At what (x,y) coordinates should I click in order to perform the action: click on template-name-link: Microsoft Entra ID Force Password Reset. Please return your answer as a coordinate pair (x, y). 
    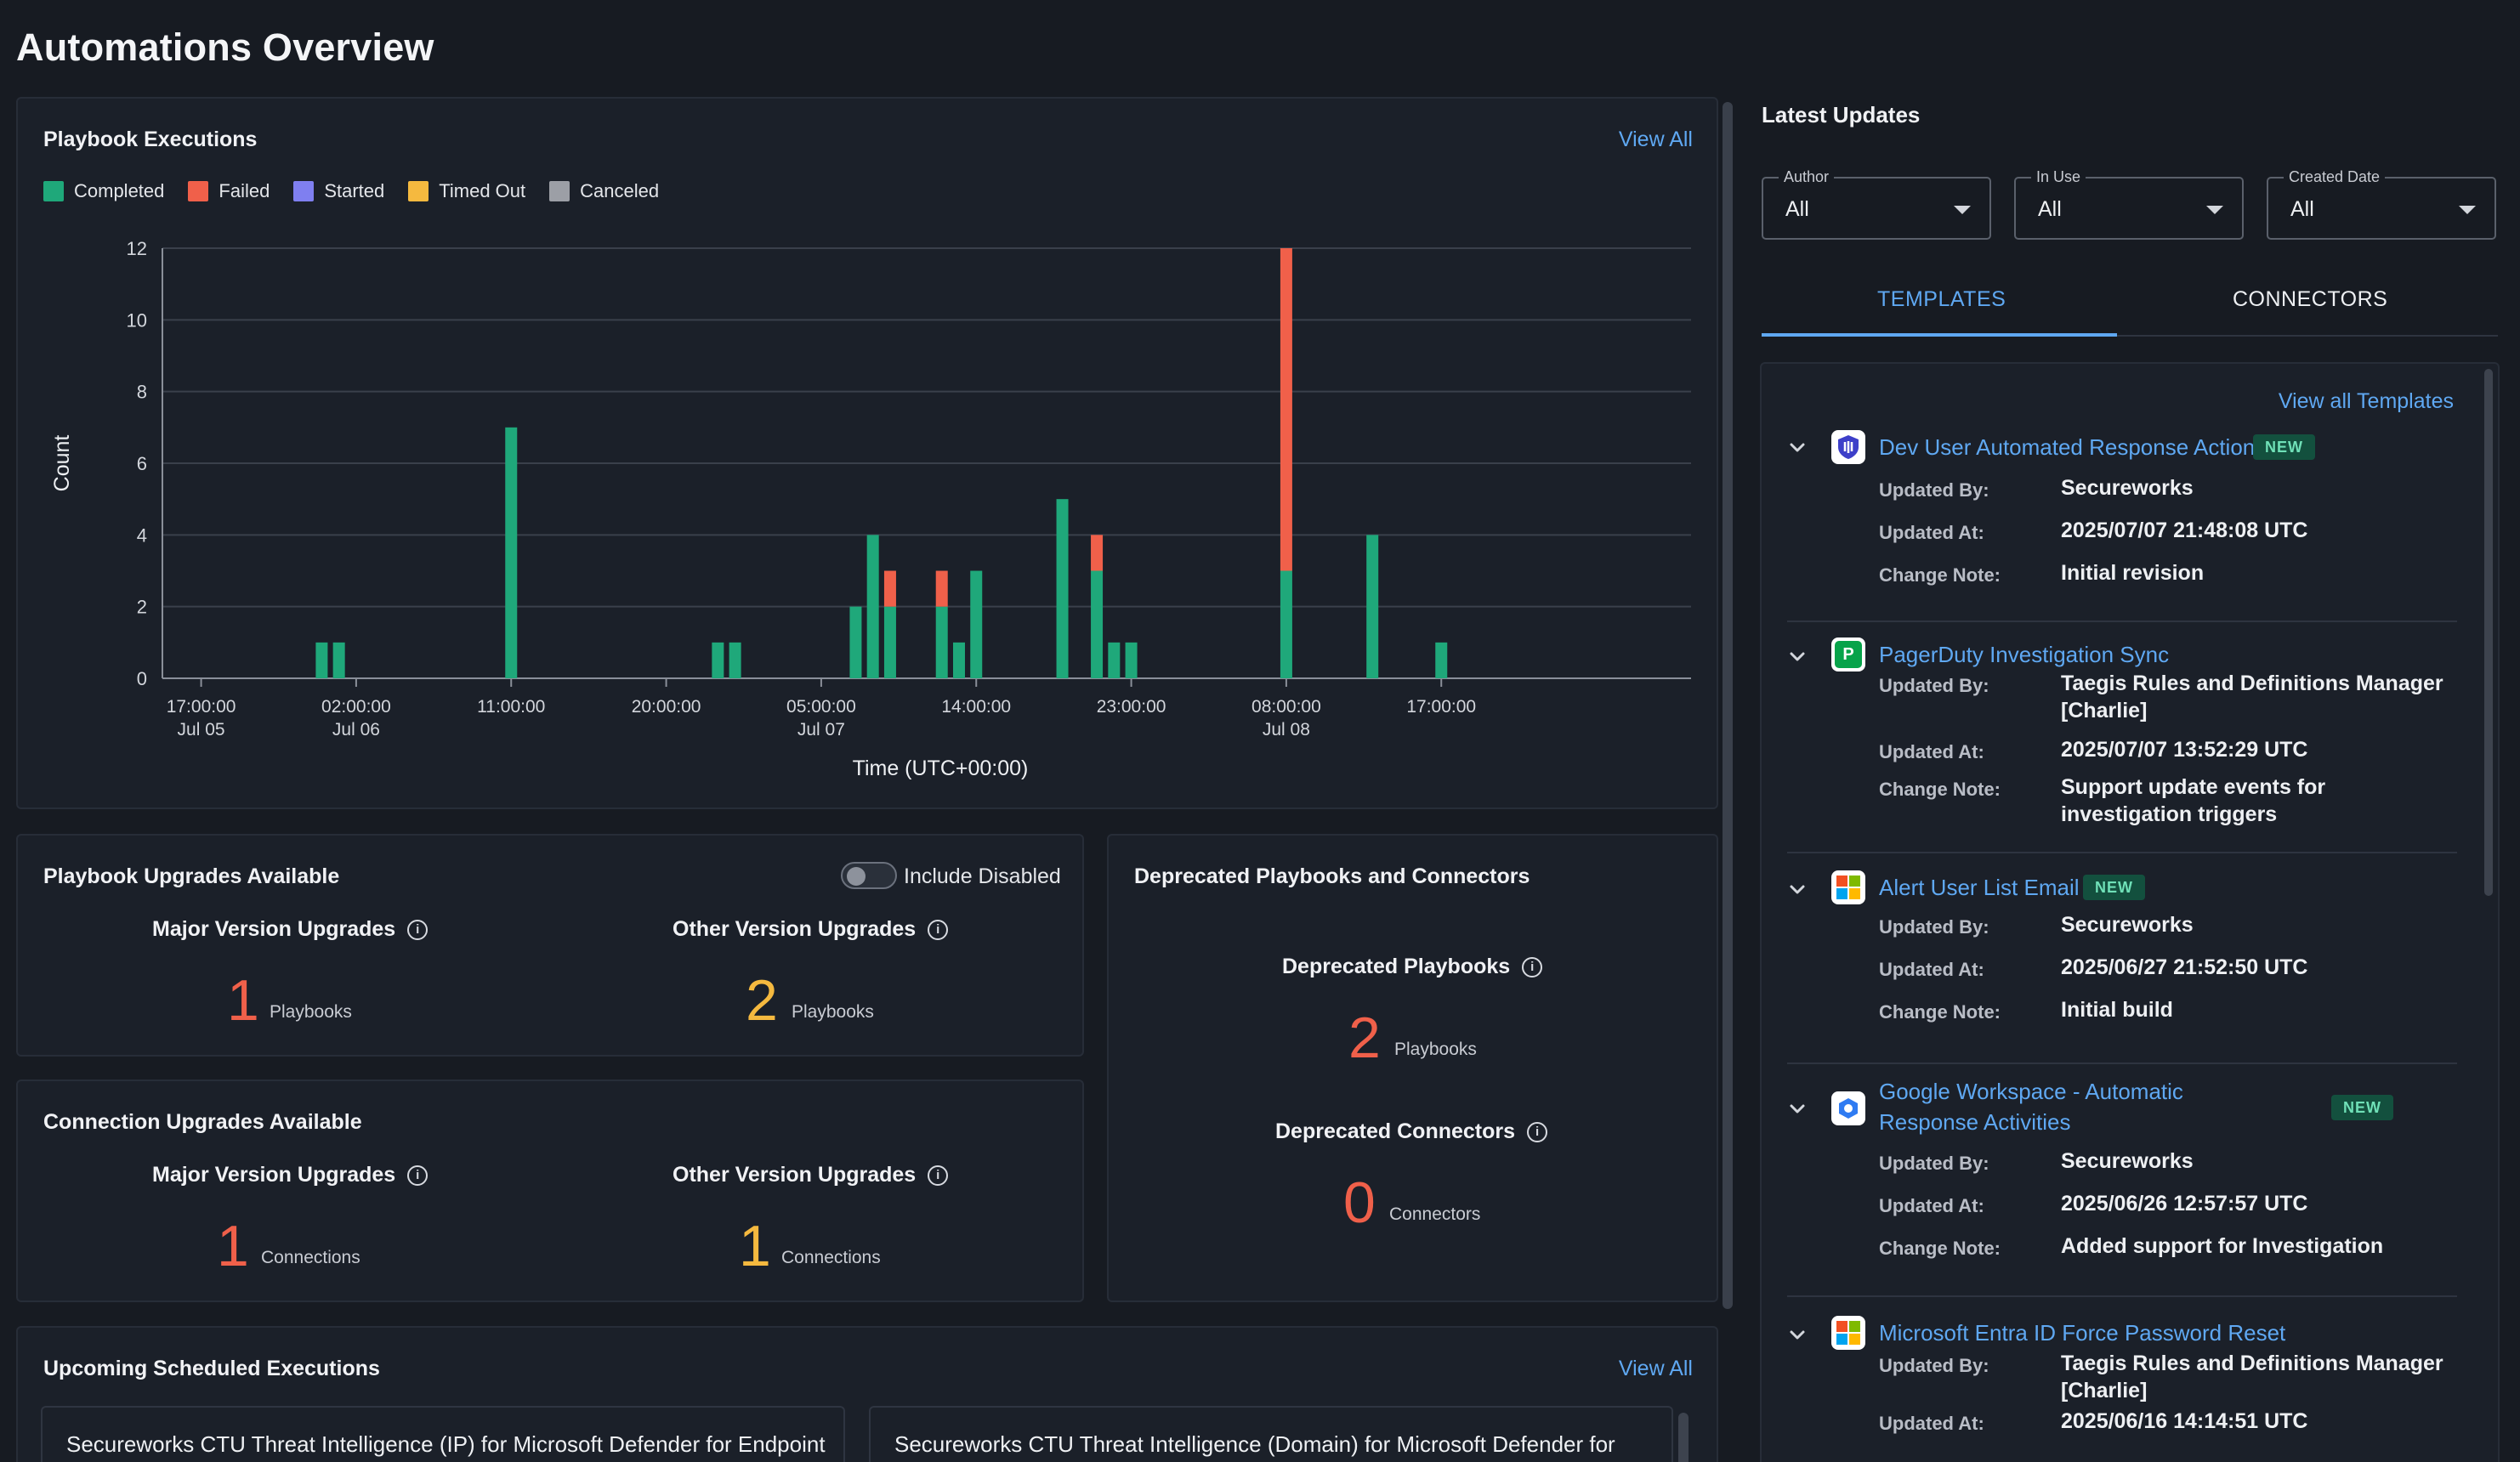
    Looking at the image, I should click on (2083, 1333).